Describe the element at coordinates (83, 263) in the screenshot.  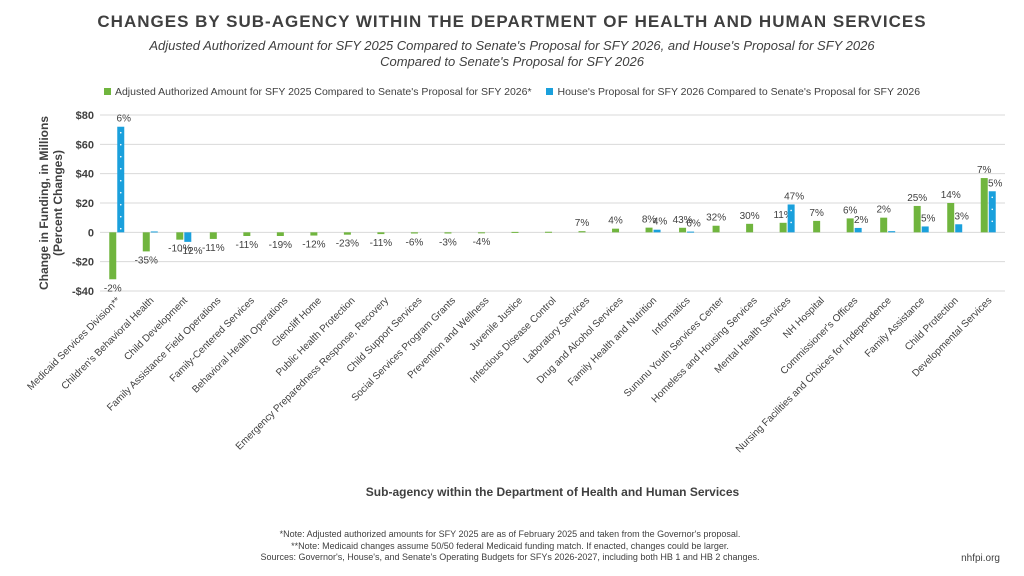
I see `y-tick-label: -$20` at that location.